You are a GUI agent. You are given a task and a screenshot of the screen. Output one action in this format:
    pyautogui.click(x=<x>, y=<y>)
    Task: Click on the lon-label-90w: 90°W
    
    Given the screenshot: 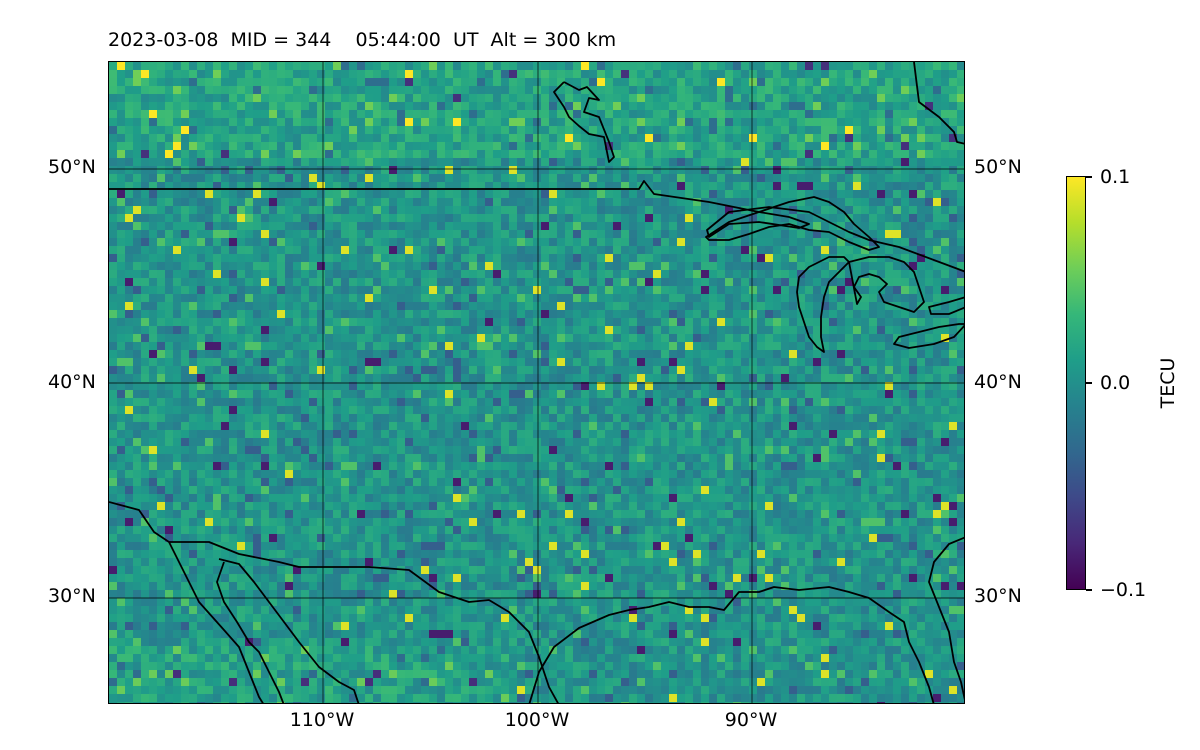 What is the action you would take?
    pyautogui.click(x=751, y=720)
    